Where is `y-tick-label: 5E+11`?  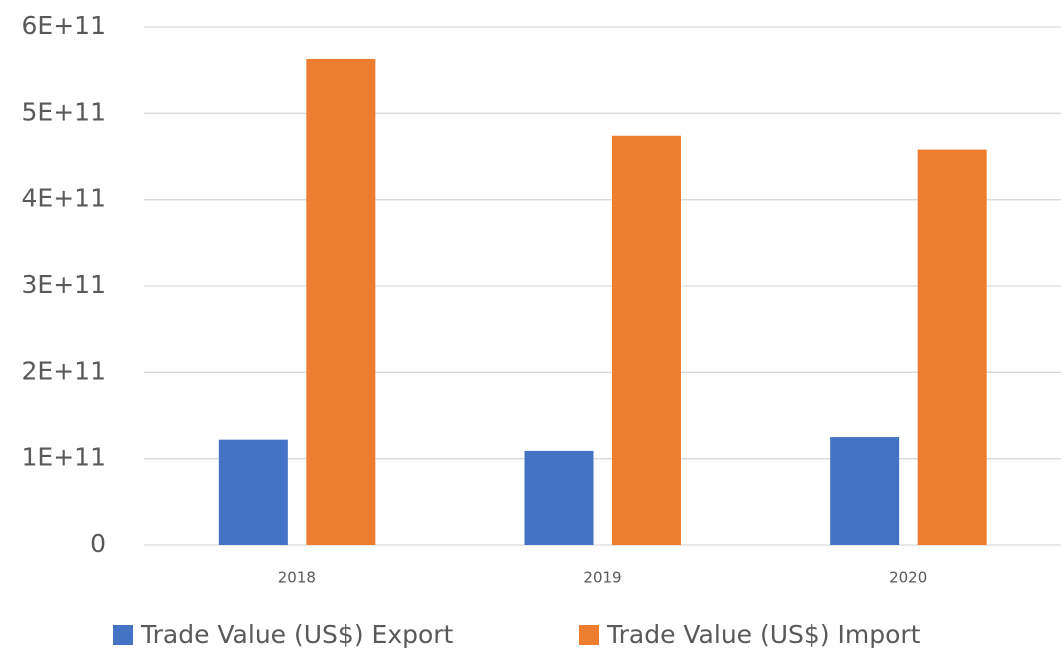
y-tick-label: 5E+11 is located at coordinates (64, 111).